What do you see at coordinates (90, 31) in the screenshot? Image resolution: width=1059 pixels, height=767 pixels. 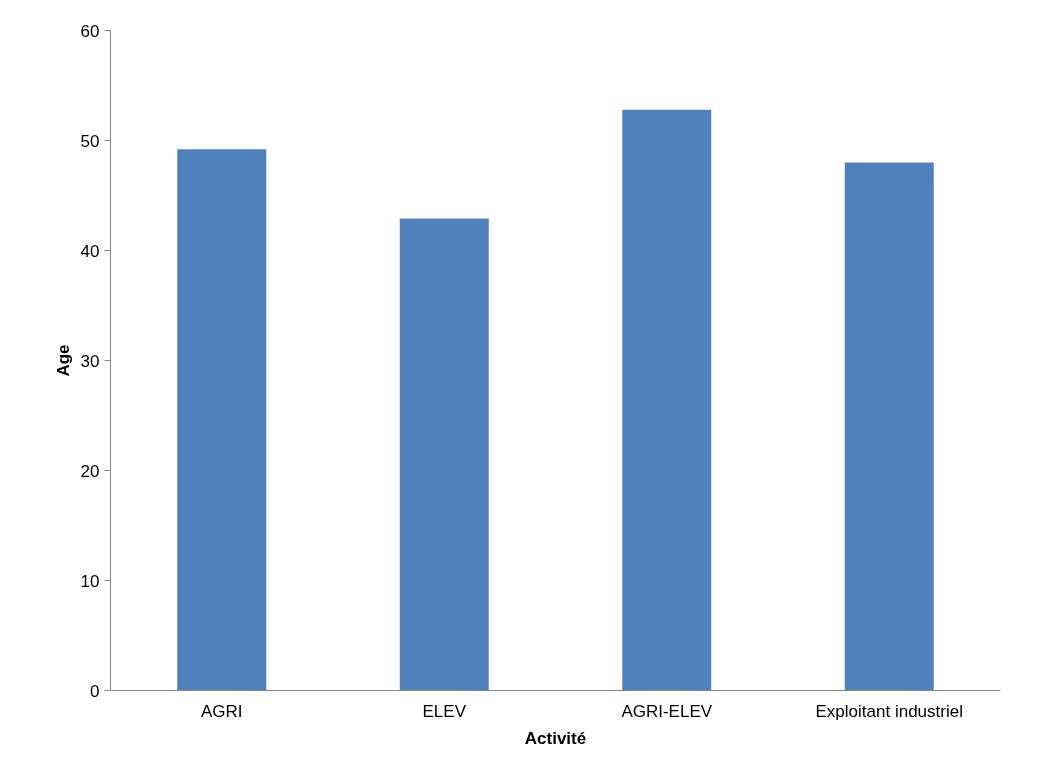 I see `y-tick-label: 60` at bounding box center [90, 31].